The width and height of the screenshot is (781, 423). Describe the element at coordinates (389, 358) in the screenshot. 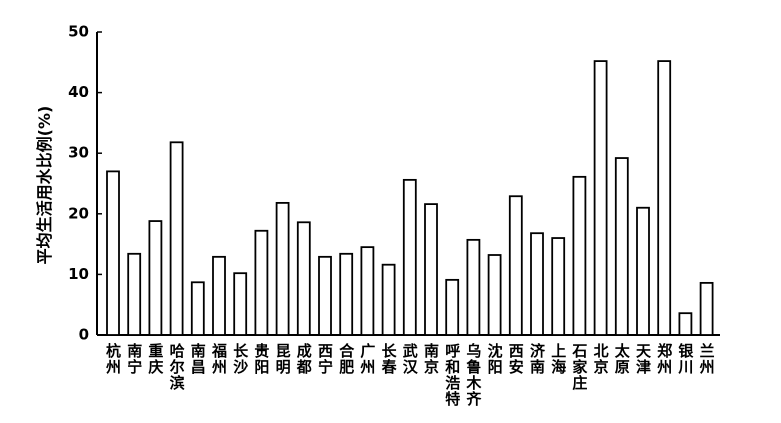

I see `x-tick-label: 长春` at that location.